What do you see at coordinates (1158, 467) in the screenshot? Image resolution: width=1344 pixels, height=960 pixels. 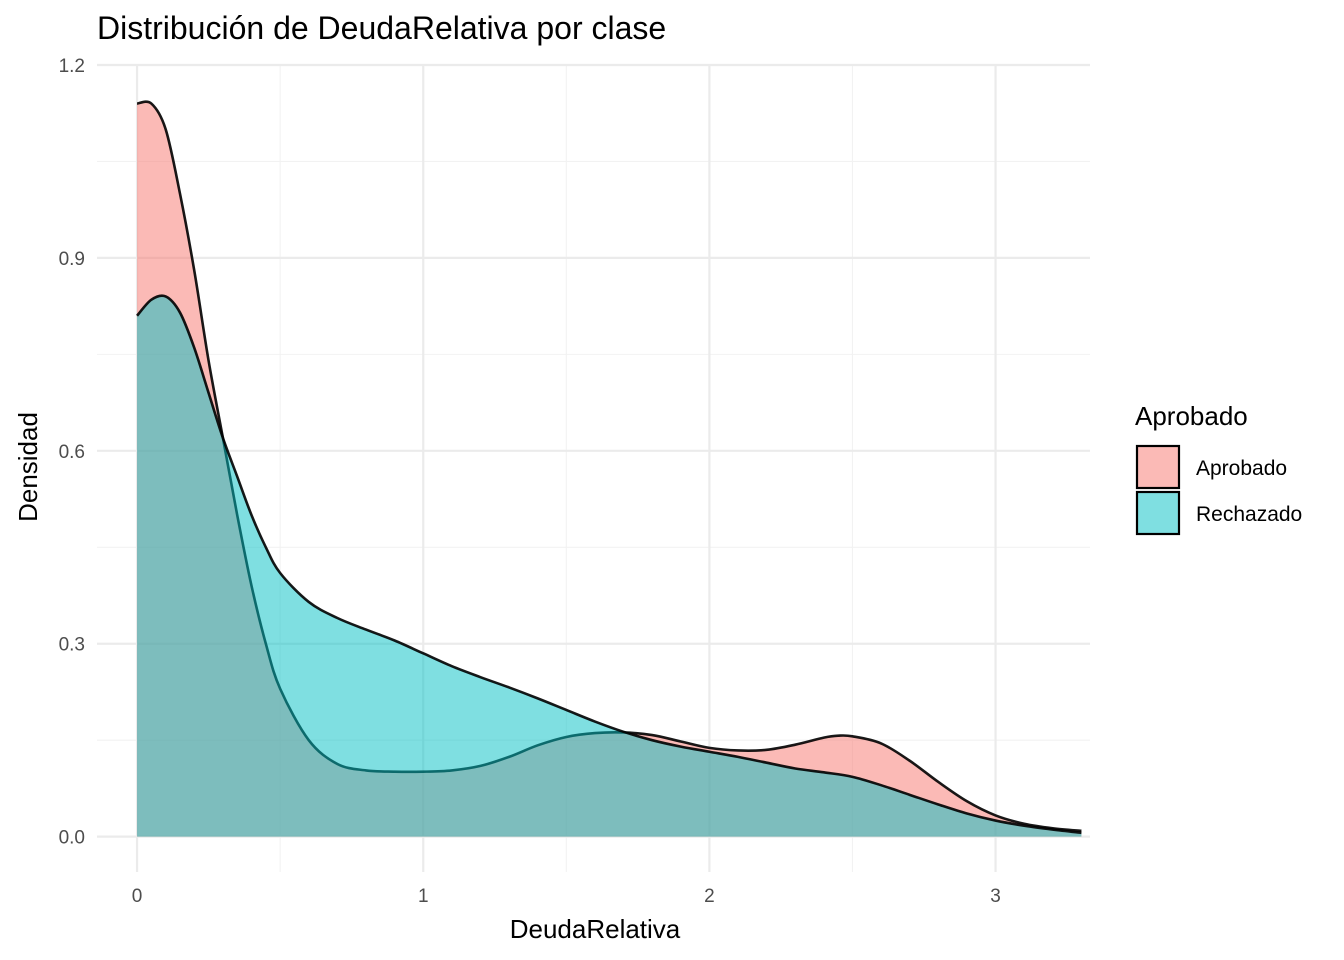 I see `legend-key-aprobado` at bounding box center [1158, 467].